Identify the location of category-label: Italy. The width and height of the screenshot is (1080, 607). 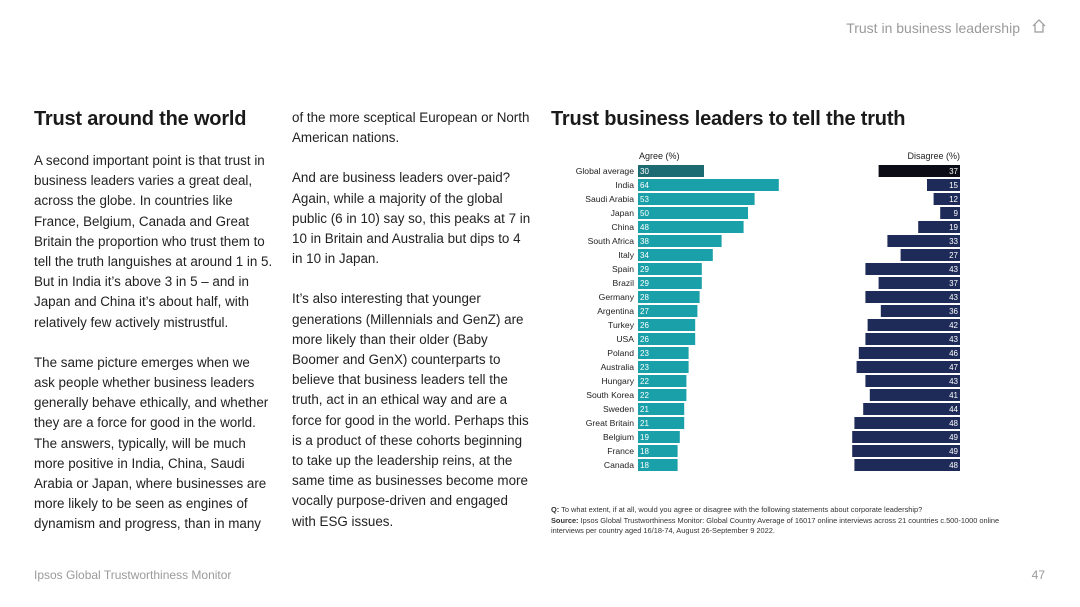
(626, 255).